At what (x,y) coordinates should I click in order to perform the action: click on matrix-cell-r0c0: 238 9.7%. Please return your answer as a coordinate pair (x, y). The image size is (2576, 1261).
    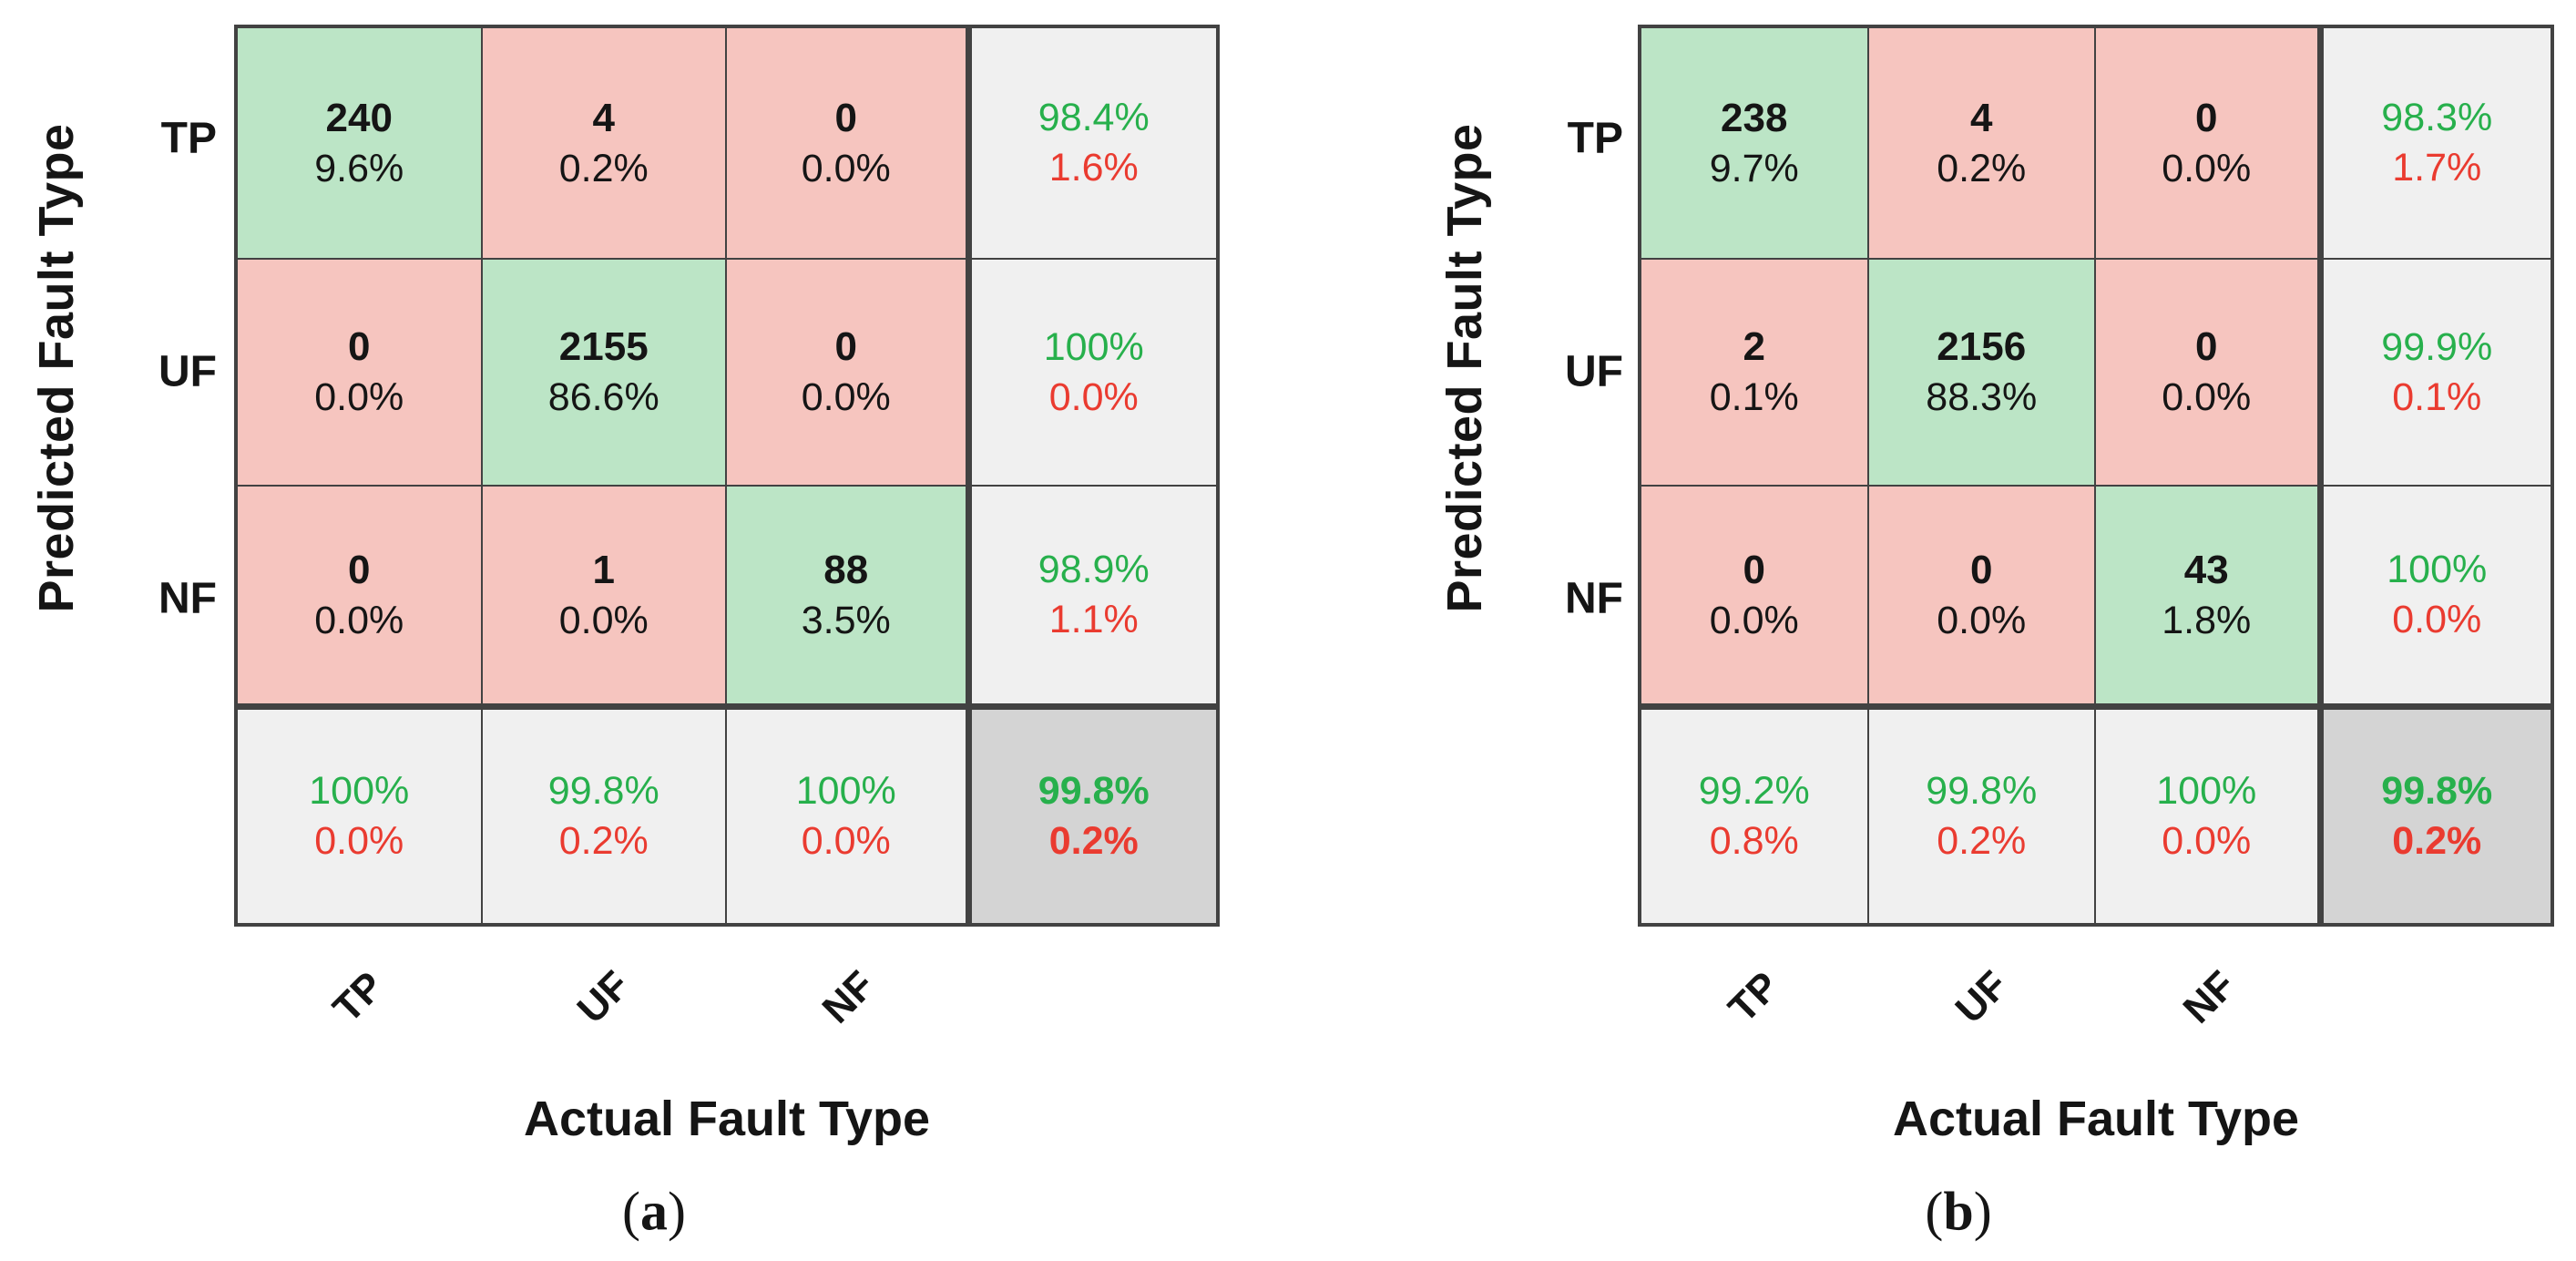
    Looking at the image, I should click on (1755, 145).